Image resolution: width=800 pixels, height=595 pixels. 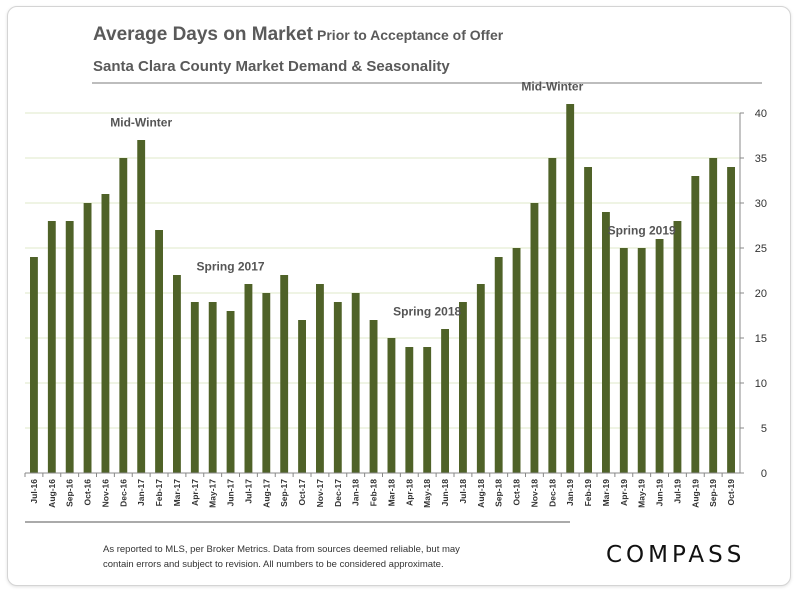 I want to click on x-tick-label: Dec-17, so click(x=338, y=493).